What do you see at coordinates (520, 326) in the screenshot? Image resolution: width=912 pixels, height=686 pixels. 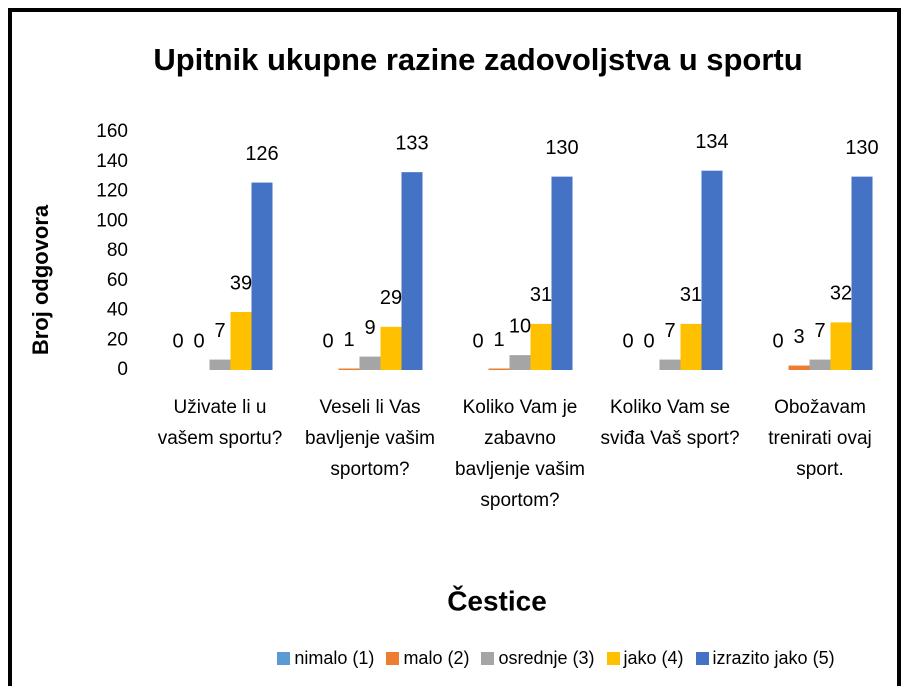 I see `data-label: 10` at bounding box center [520, 326].